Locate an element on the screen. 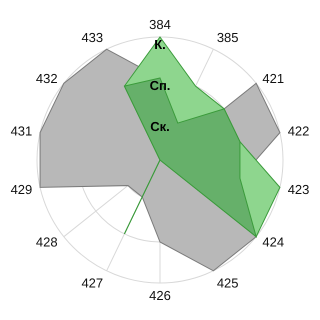 The width and height of the screenshot is (320, 320). spoke-label: 425 is located at coordinates (227, 282).